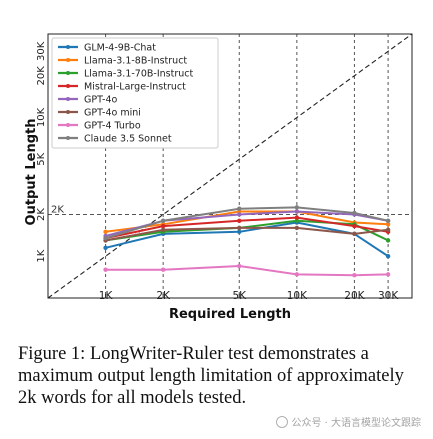  What do you see at coordinates (105, 238) in the screenshot?
I see `data-point-claude-3-5-sonnet-1k` at bounding box center [105, 238].